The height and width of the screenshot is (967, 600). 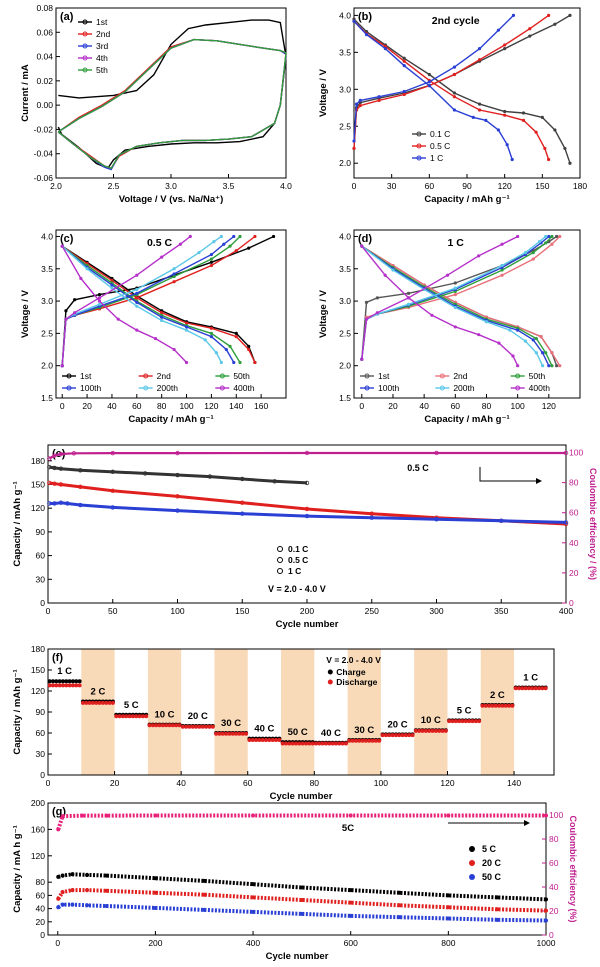 What do you see at coordinates (38, 803) in the screenshot?
I see `y-tick-label: 200` at bounding box center [38, 803].